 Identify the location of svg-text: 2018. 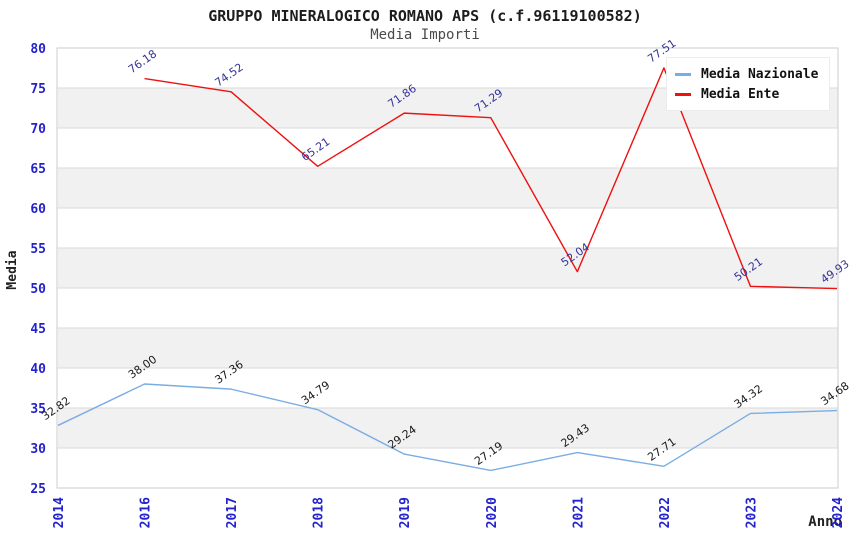
(319, 512).